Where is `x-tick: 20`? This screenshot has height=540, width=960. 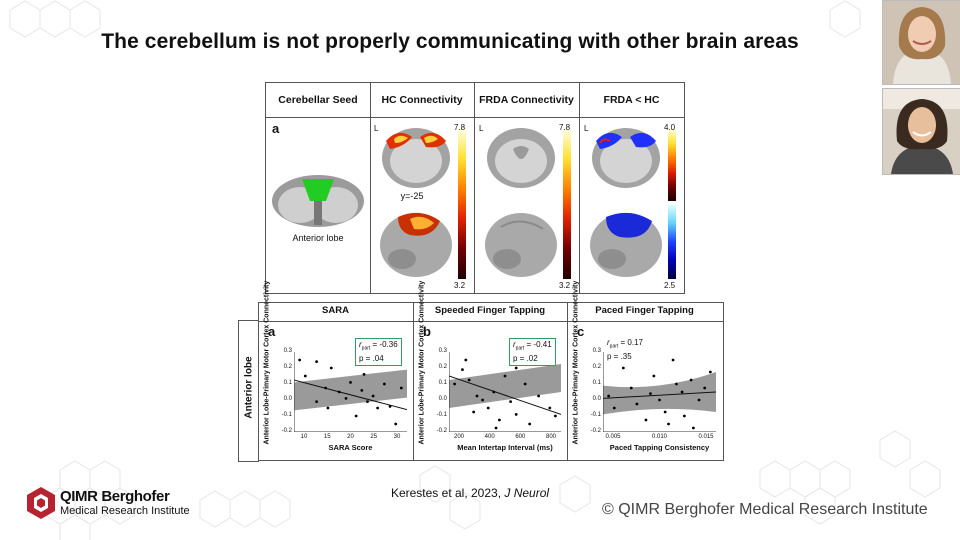
x-tick: 20 is located at coordinates (350, 437).